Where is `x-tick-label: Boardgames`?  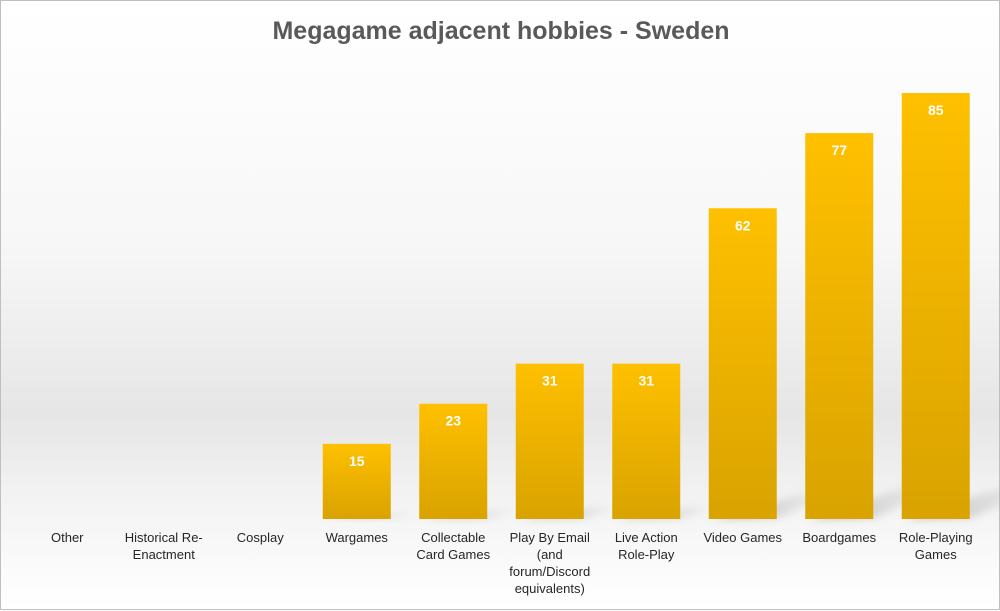 x-tick-label: Boardgames is located at coordinates (839, 537).